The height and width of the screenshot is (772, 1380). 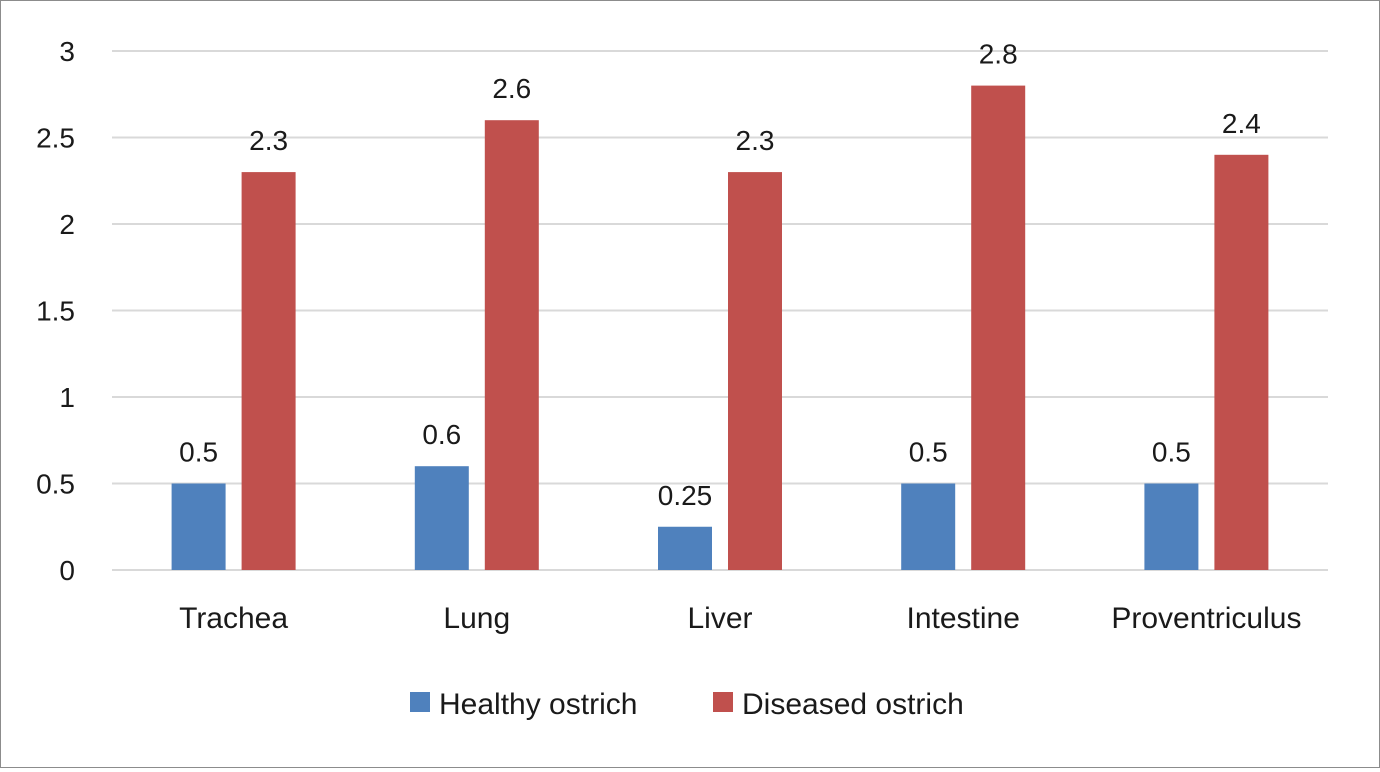 What do you see at coordinates (476, 618) in the screenshot?
I see `category-label: Lung` at bounding box center [476, 618].